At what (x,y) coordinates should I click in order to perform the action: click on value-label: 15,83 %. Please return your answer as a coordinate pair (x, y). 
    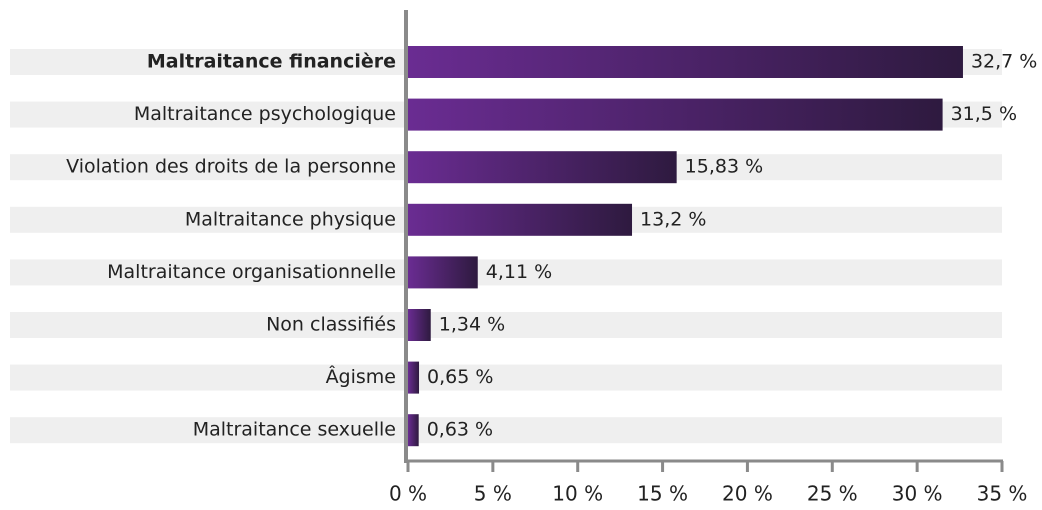
    Looking at the image, I should click on (724, 167).